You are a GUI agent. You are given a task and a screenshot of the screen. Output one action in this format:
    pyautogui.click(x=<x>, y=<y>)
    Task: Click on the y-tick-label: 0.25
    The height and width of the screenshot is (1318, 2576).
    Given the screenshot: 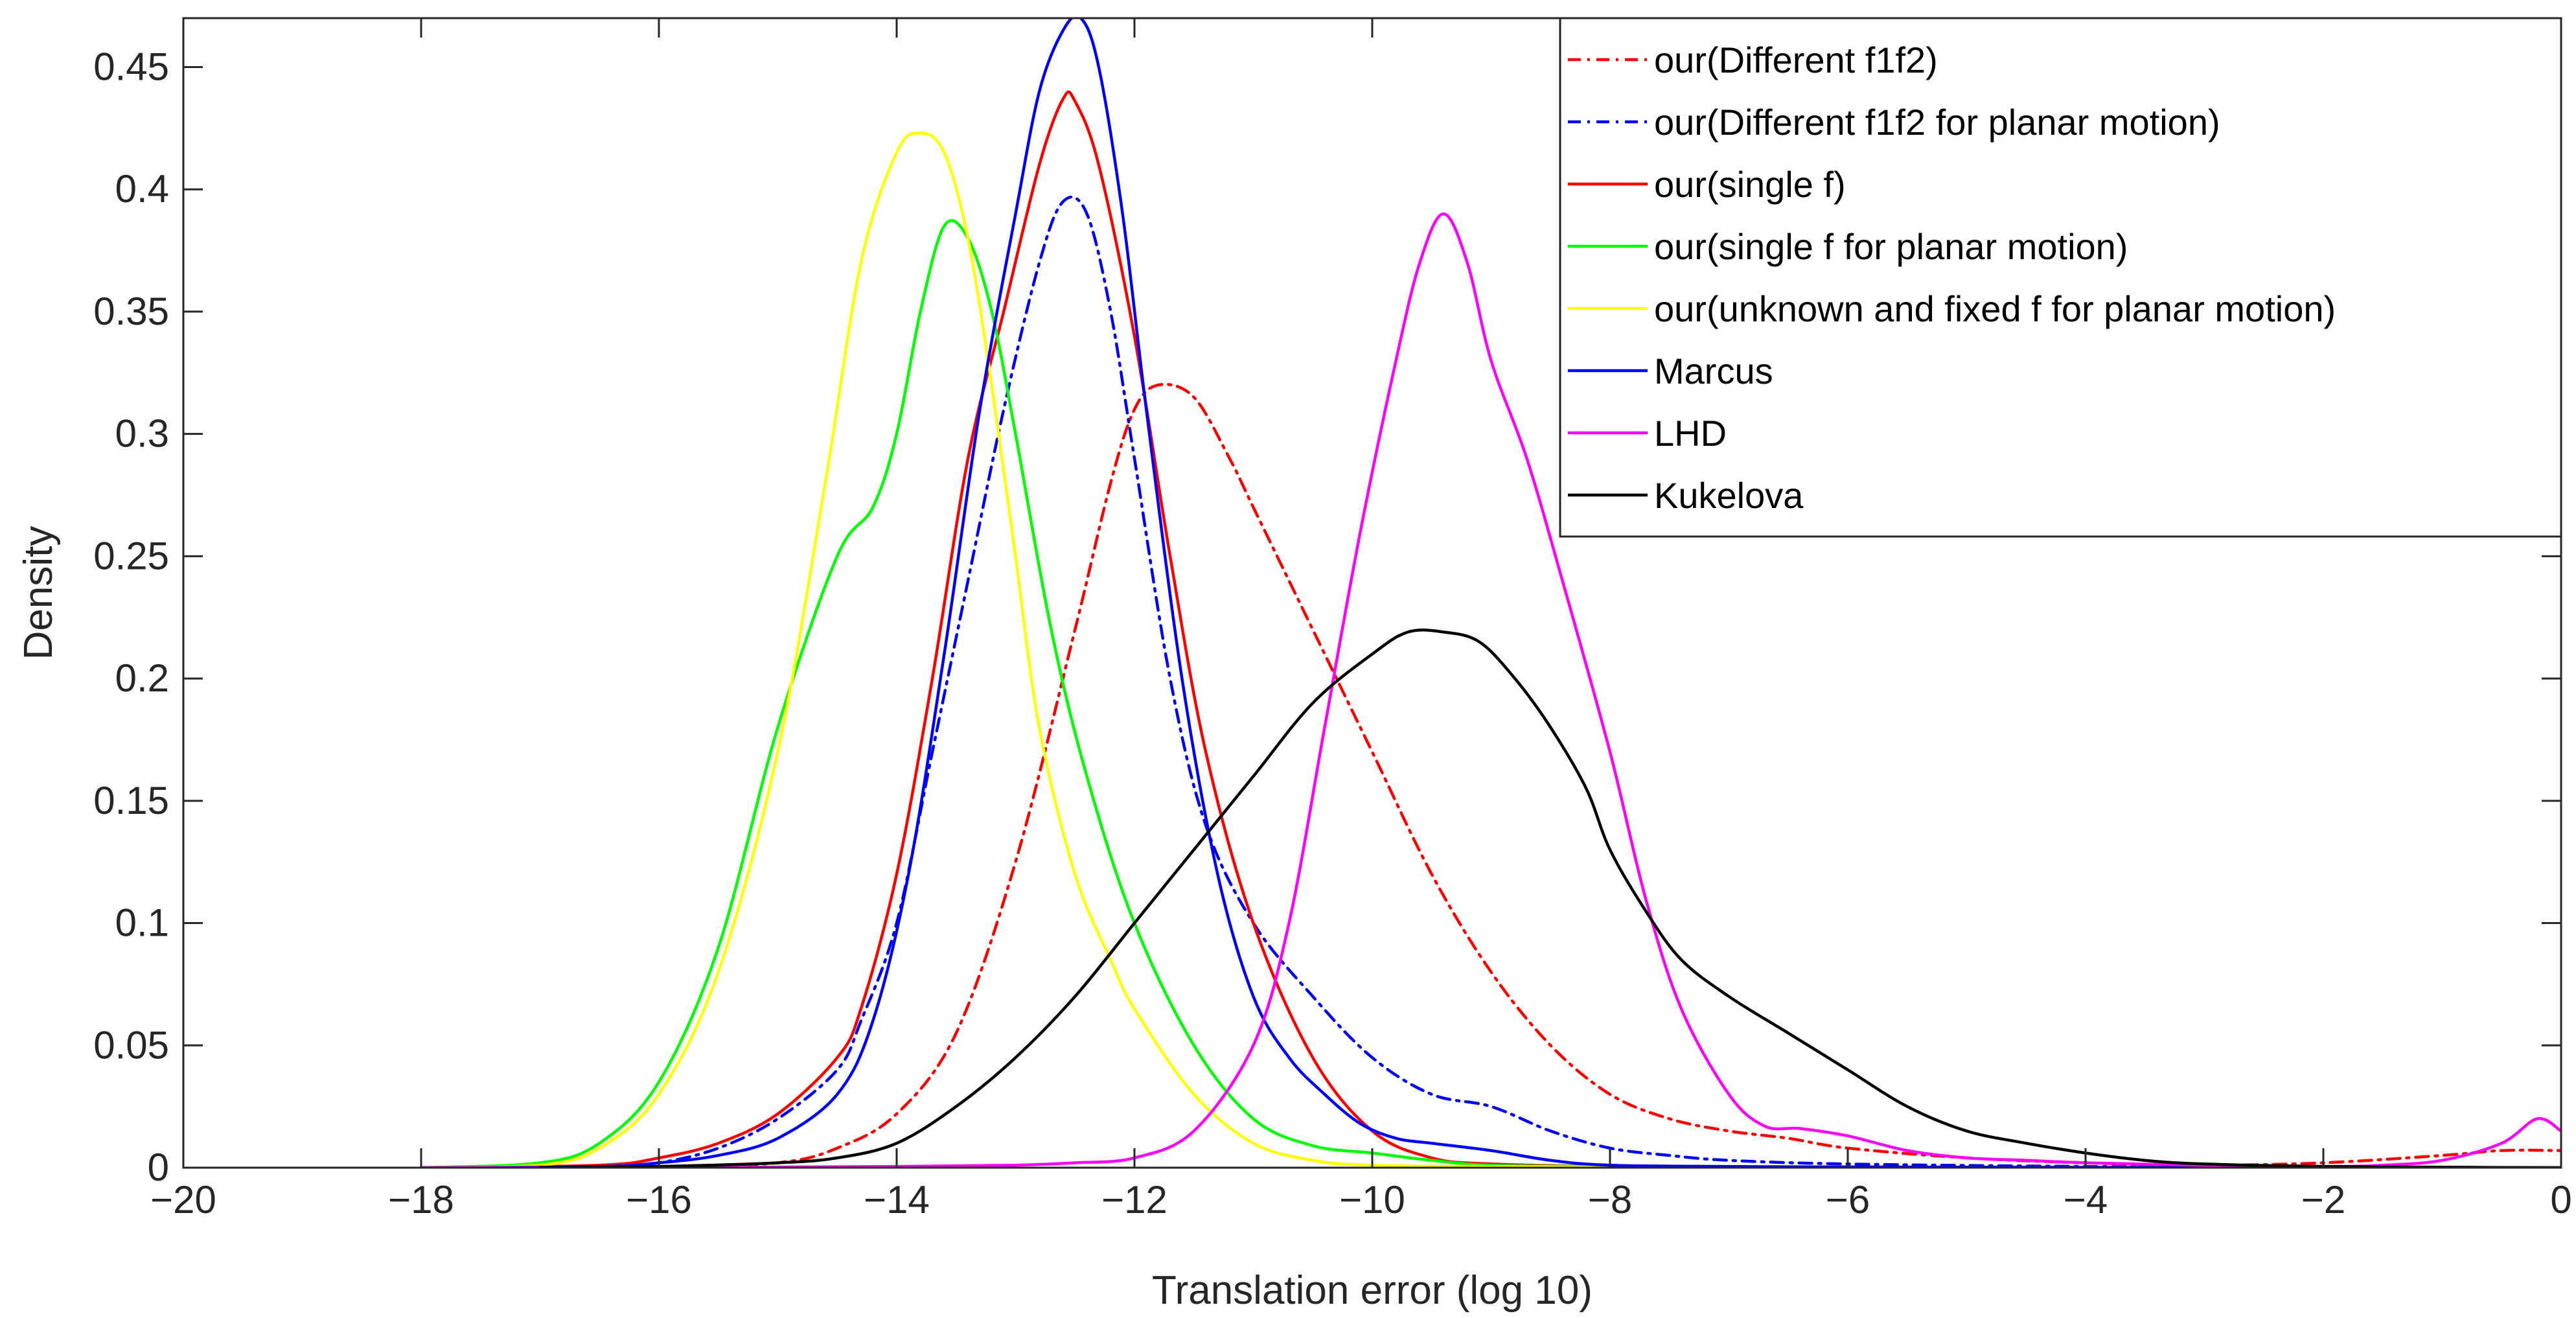 What is the action you would take?
    pyautogui.click(x=131, y=555)
    